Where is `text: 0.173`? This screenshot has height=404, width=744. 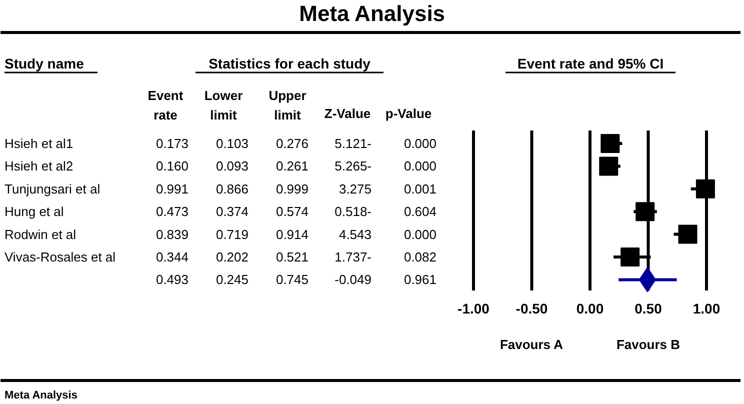 text: 0.173 is located at coordinates (172, 143).